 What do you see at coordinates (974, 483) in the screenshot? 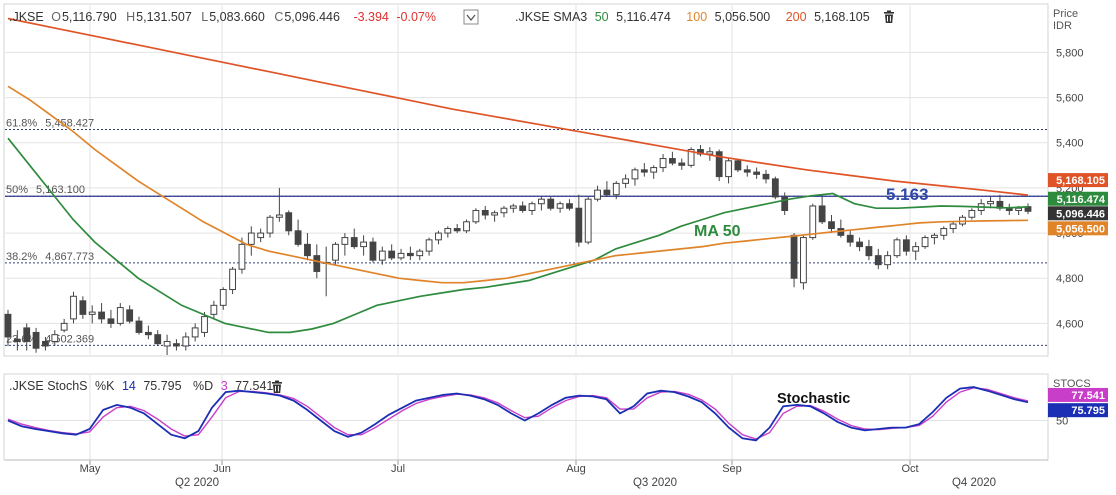
I see `quarter-label: Q4 2020` at bounding box center [974, 483].